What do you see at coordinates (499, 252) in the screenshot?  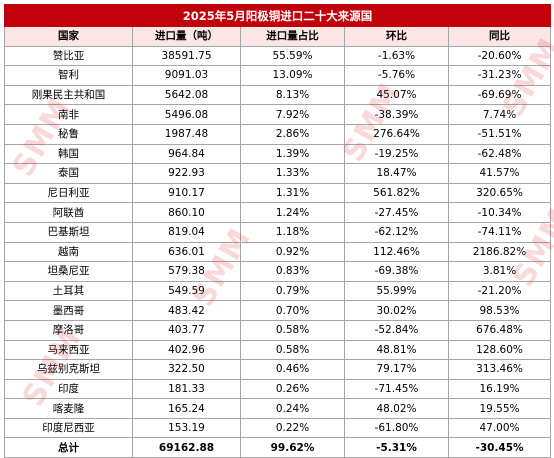 I see `cell-yoy: 2186.82%` at bounding box center [499, 252].